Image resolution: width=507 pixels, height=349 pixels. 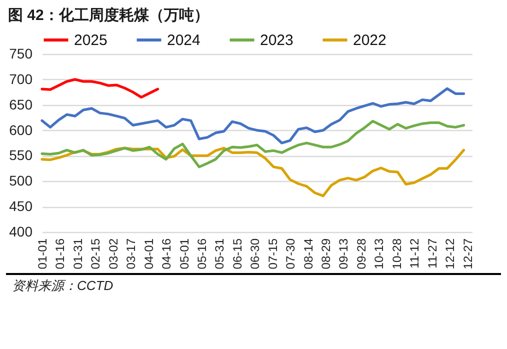 I want to click on x-tick-label: 06-15, so click(x=237, y=254).